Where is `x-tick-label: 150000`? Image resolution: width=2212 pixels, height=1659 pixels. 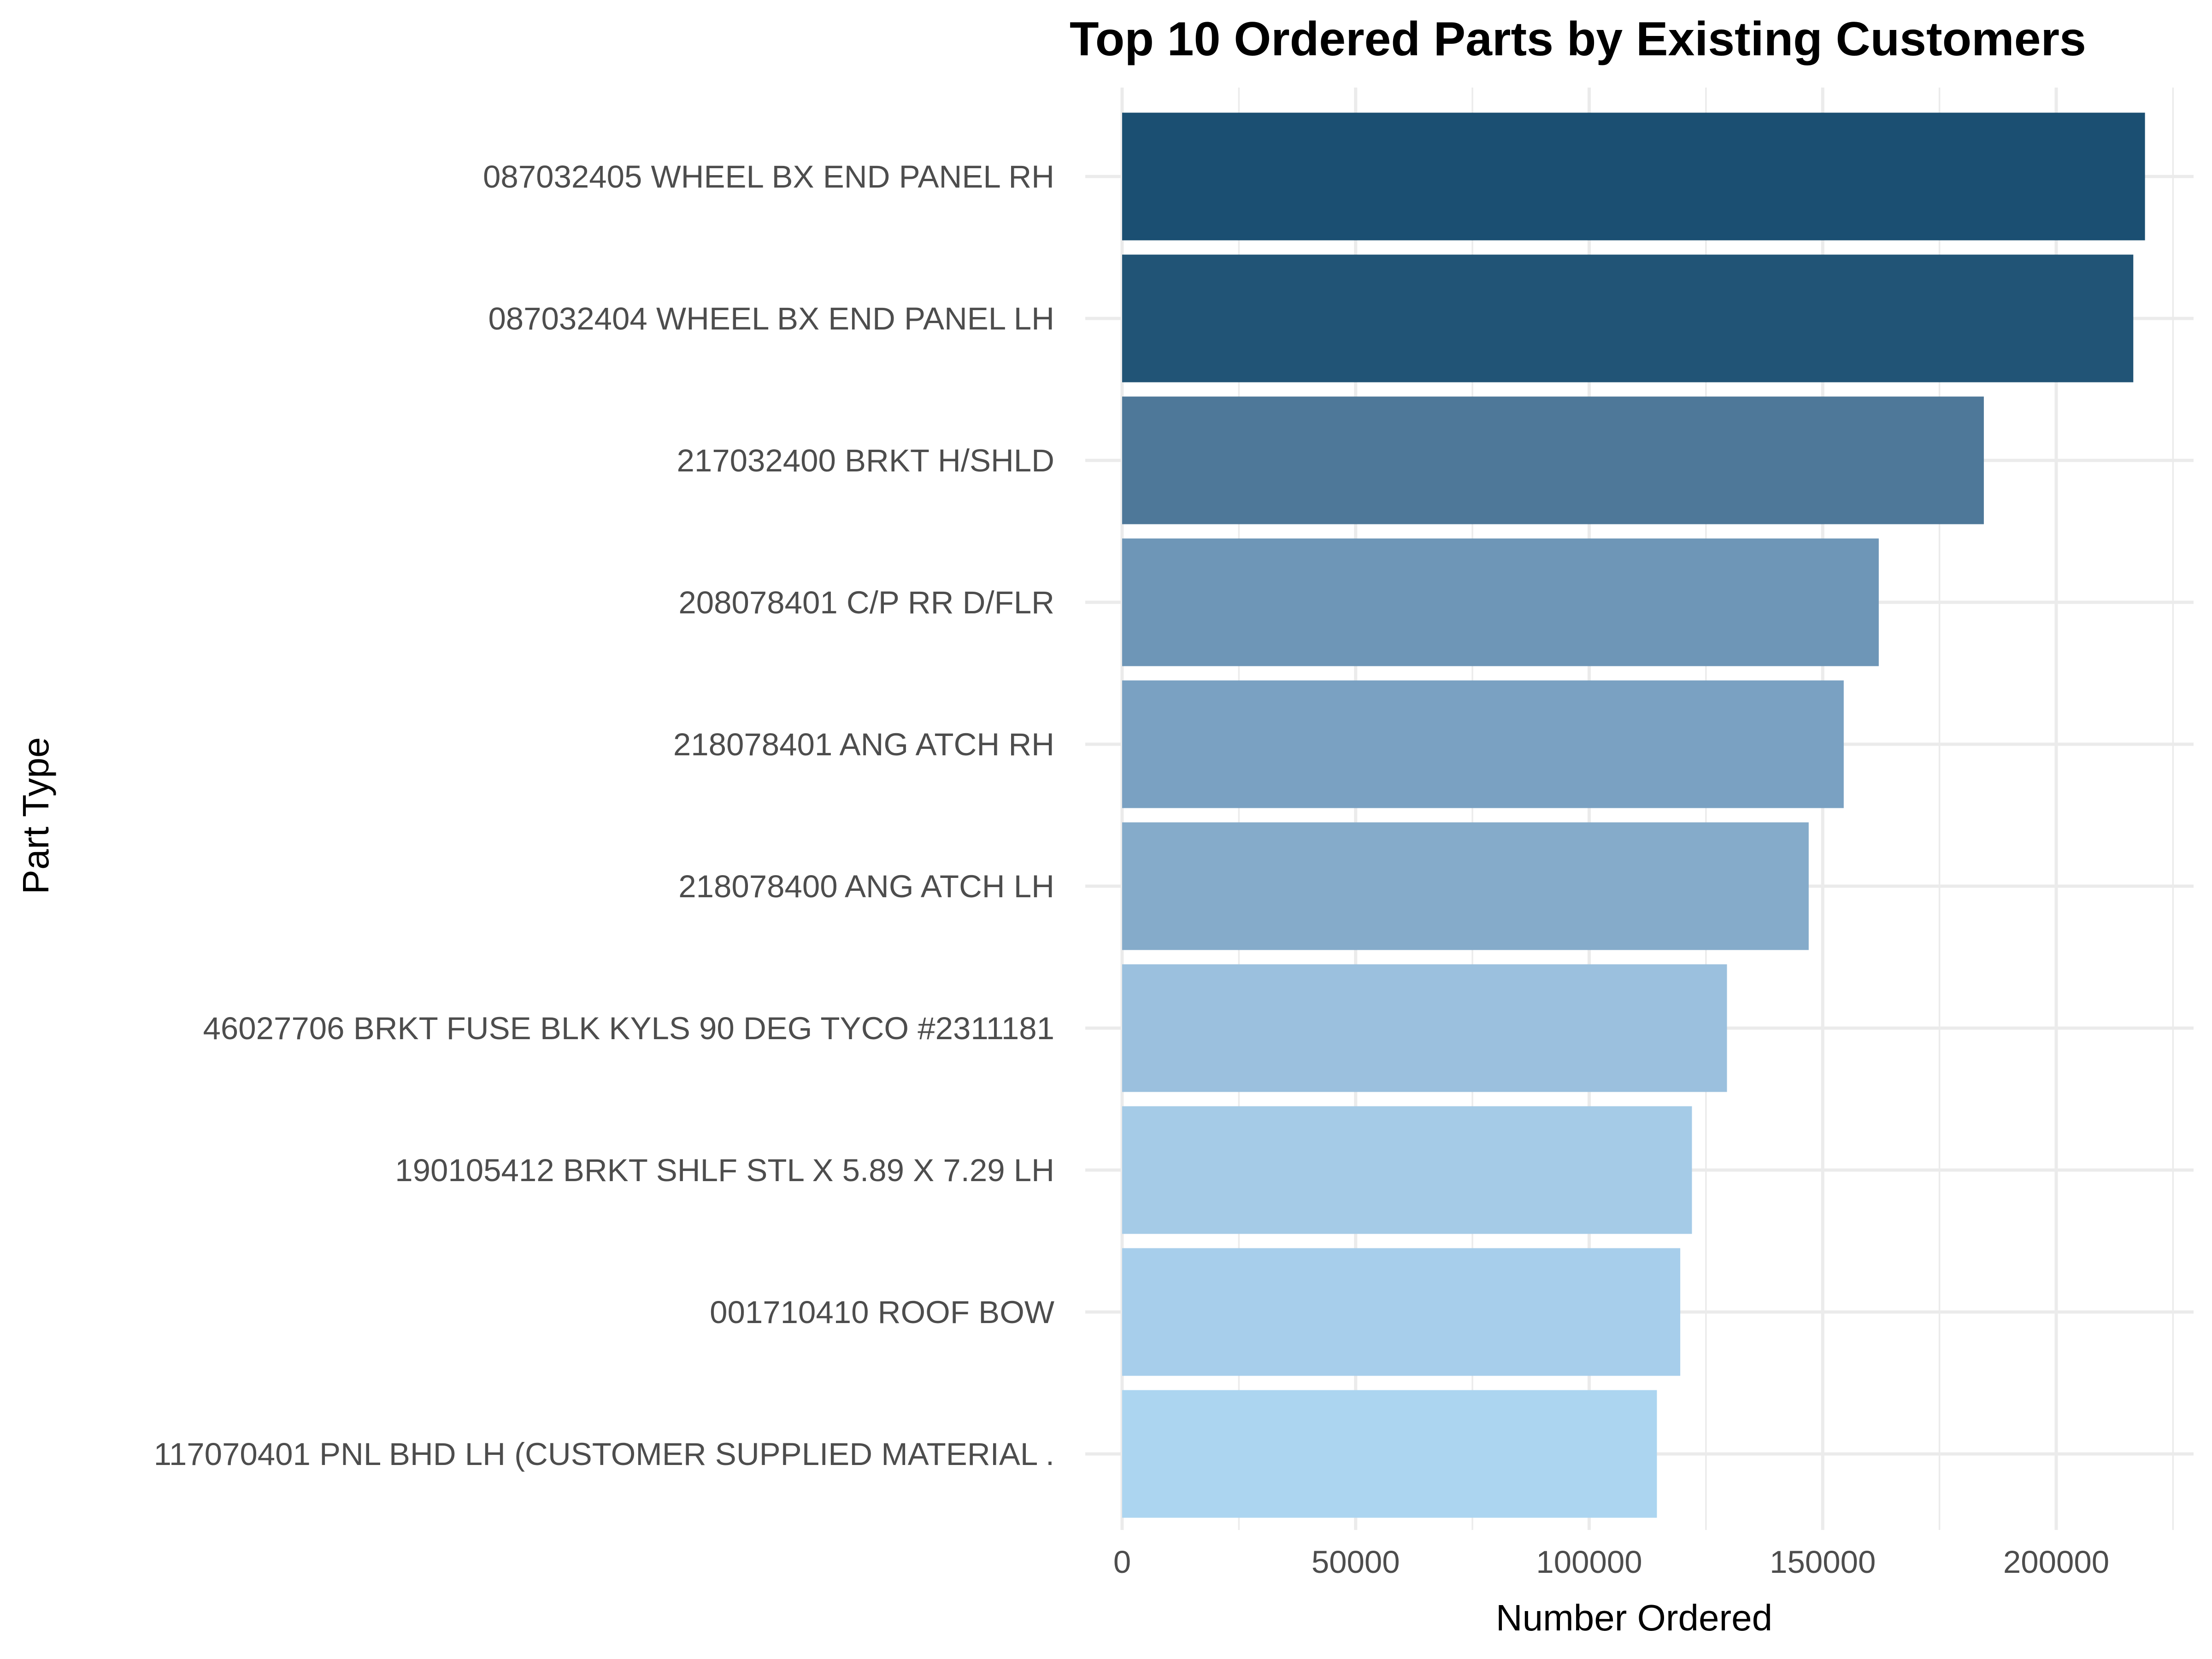 x-tick-label: 150000 is located at coordinates (1823, 1562).